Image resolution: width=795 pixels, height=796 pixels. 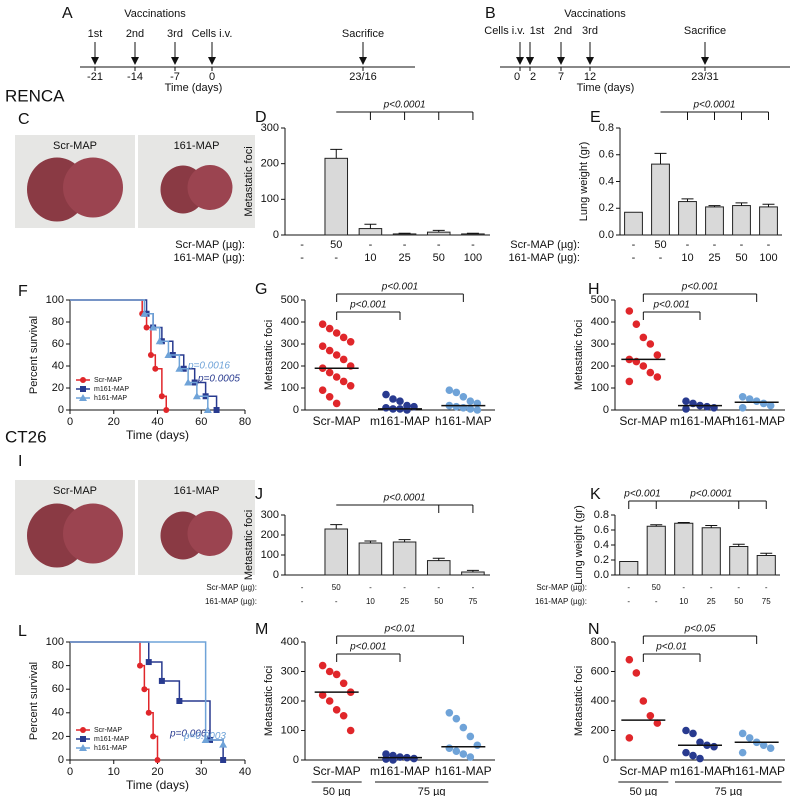 What do you see at coordinates (606, 128) in the screenshot?
I see `y-tick-label: 0.8` at bounding box center [606, 128].